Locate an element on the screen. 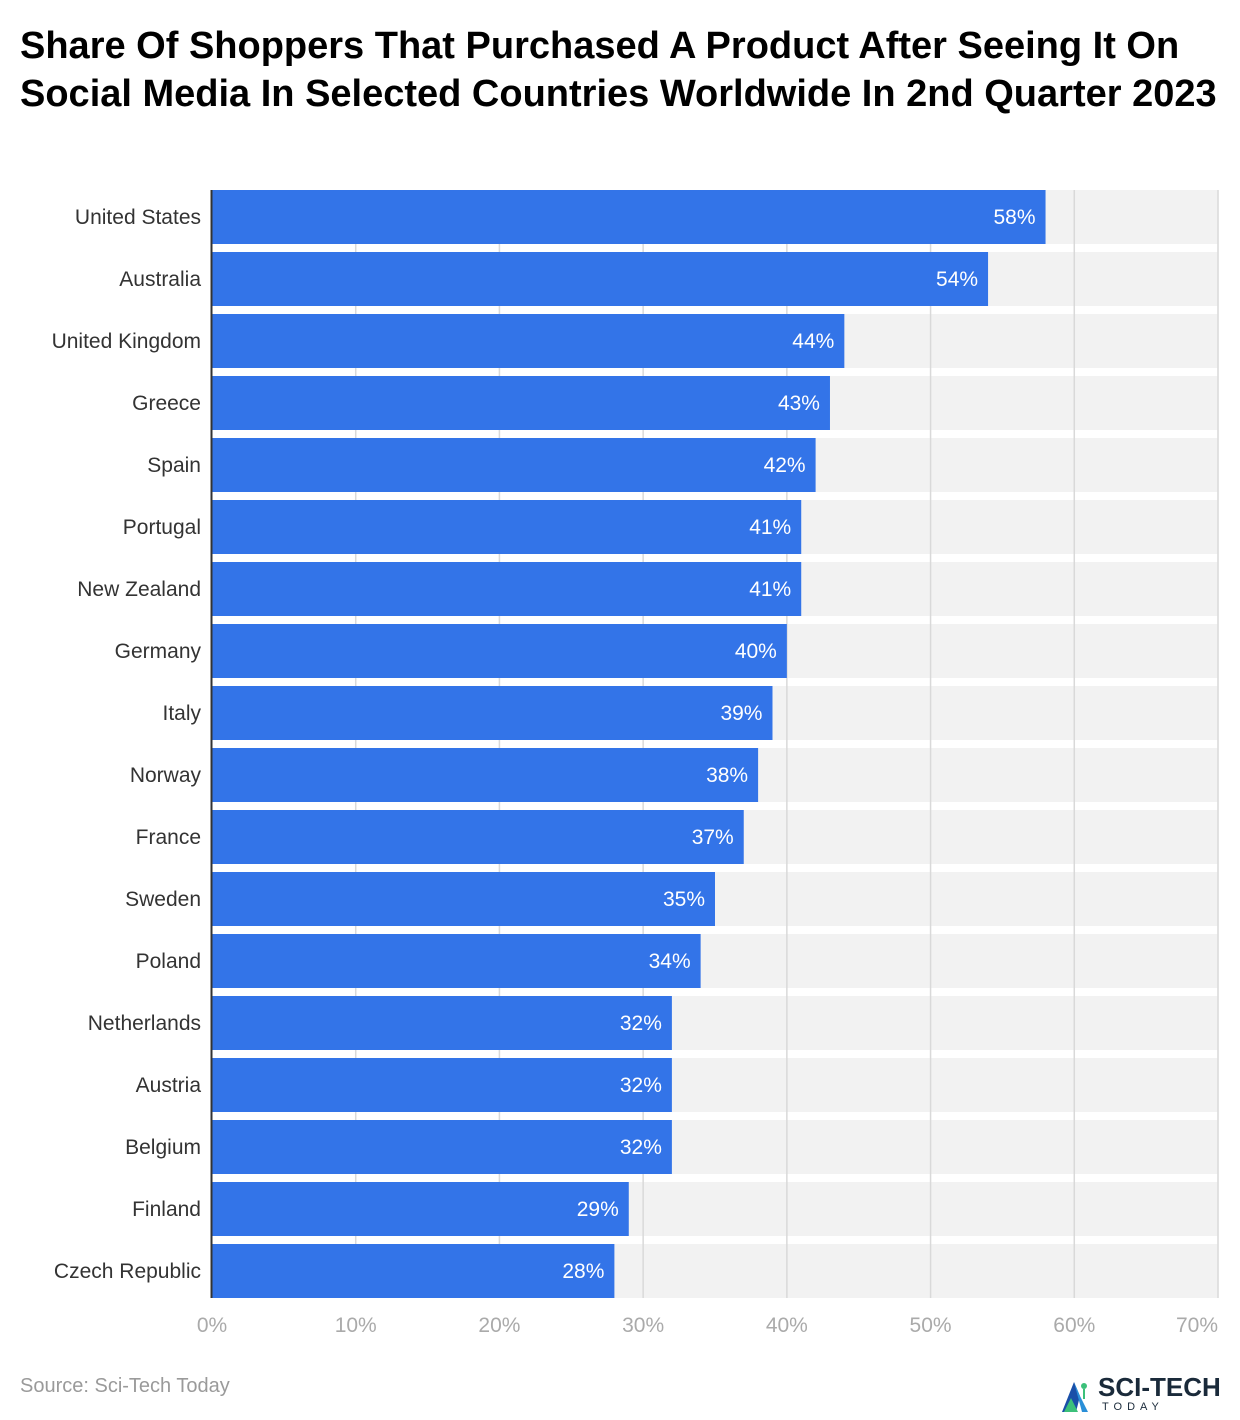  x-tick-label: 50% is located at coordinates (931, 1325).